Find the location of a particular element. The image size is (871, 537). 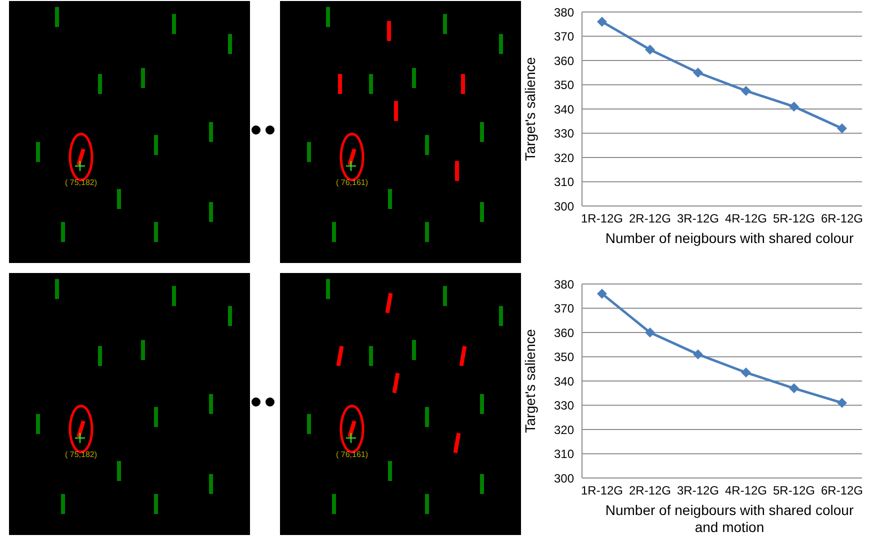

x-axis-title: Number of neigbours with shared colour is located at coordinates (729, 238).